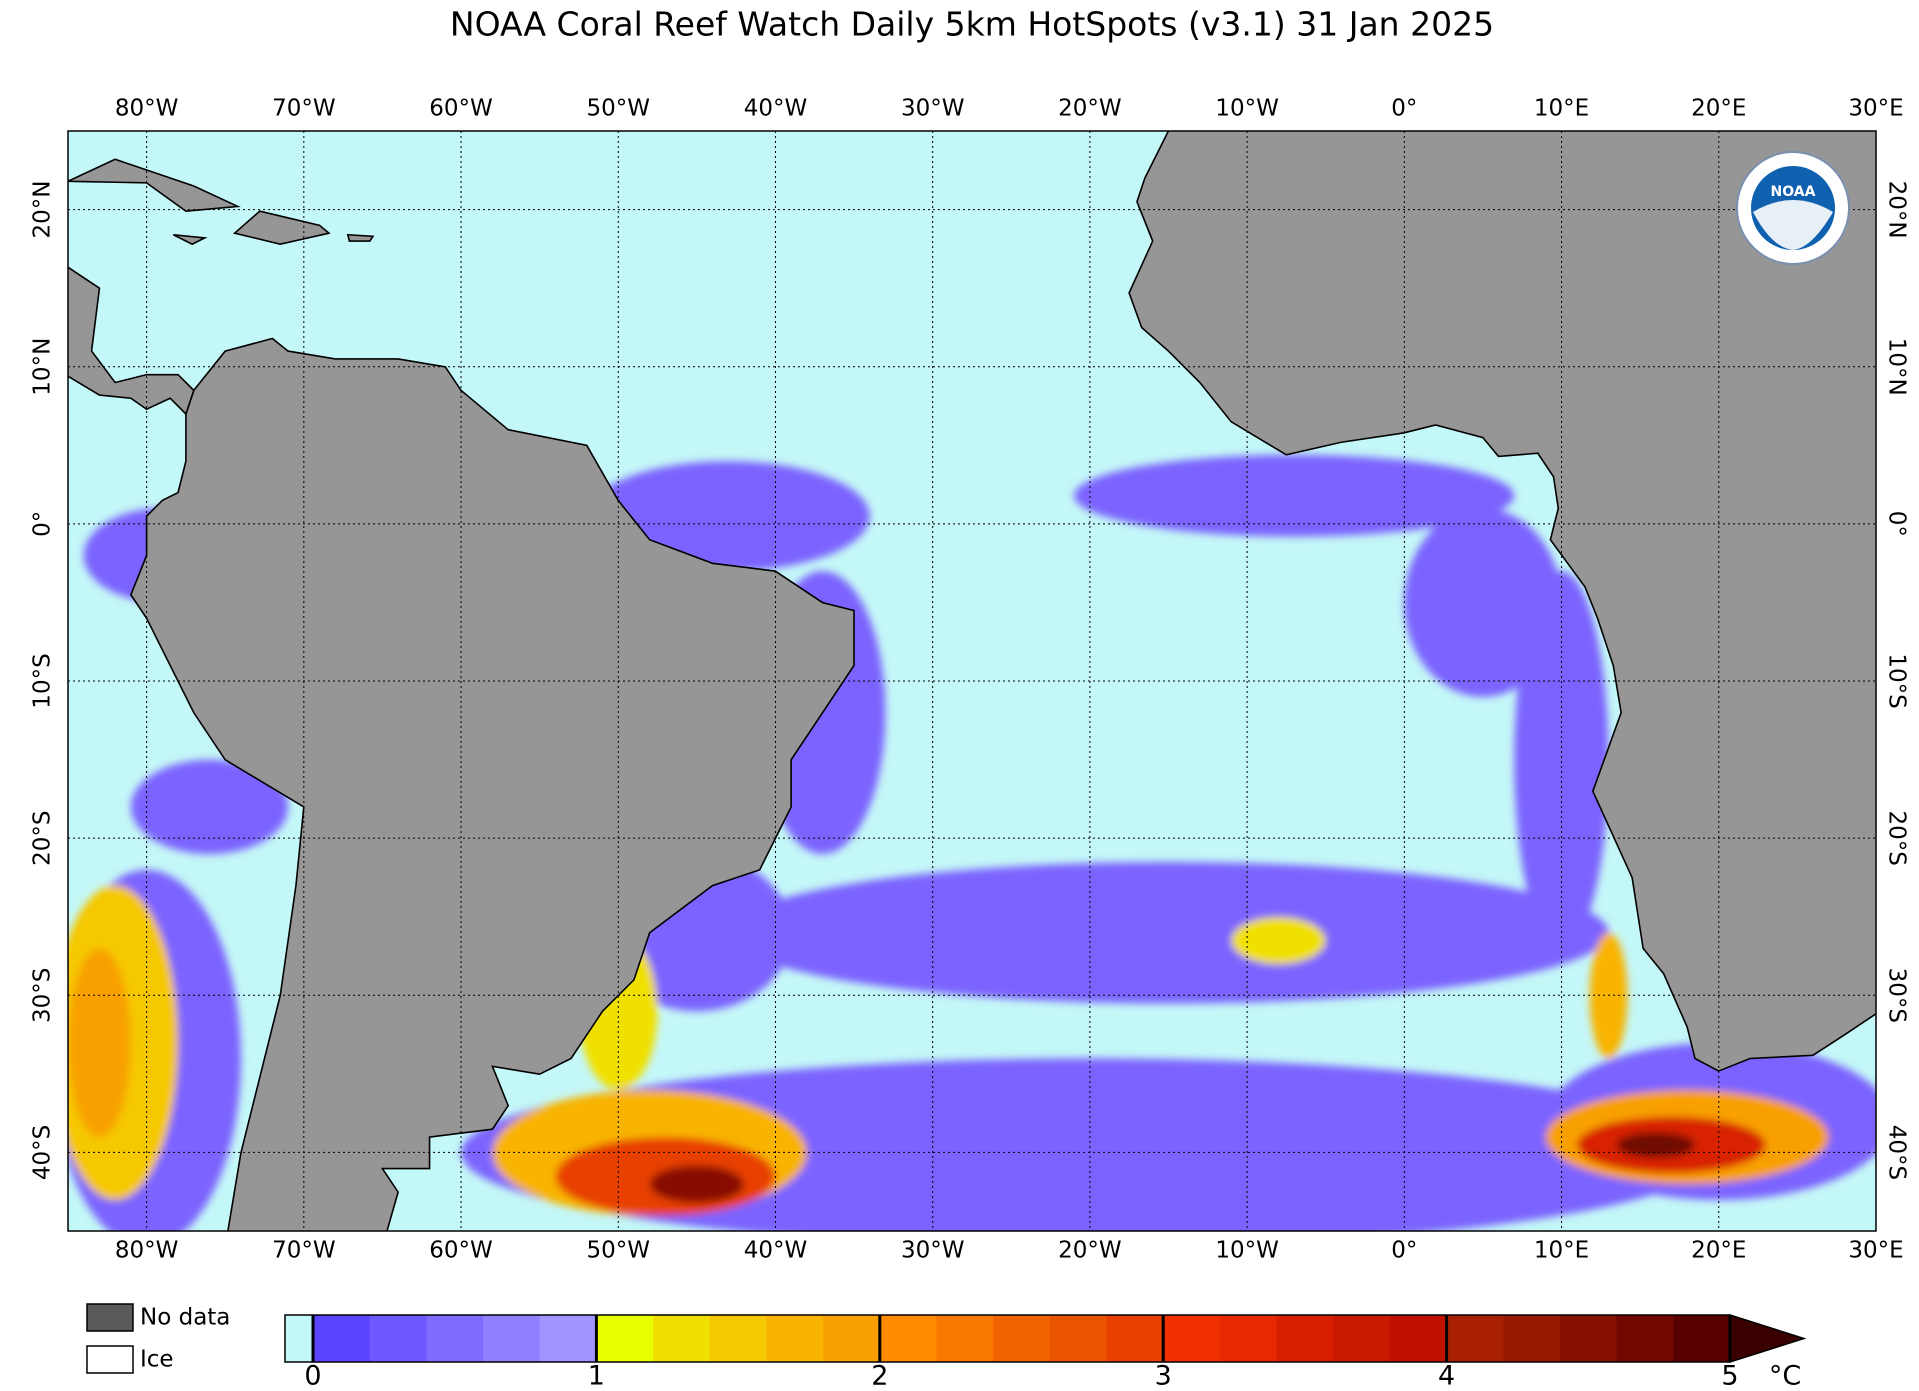  I want to click on logo-bird, so click(1793, 225).